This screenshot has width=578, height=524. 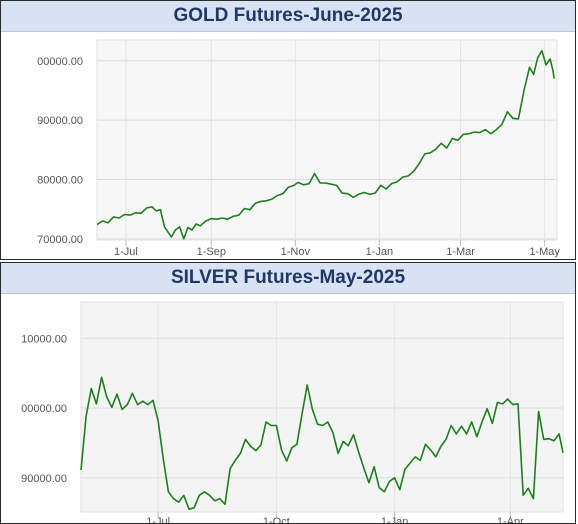 I want to click on gold-x-tick-label: 1-Sep, so click(x=211, y=252).